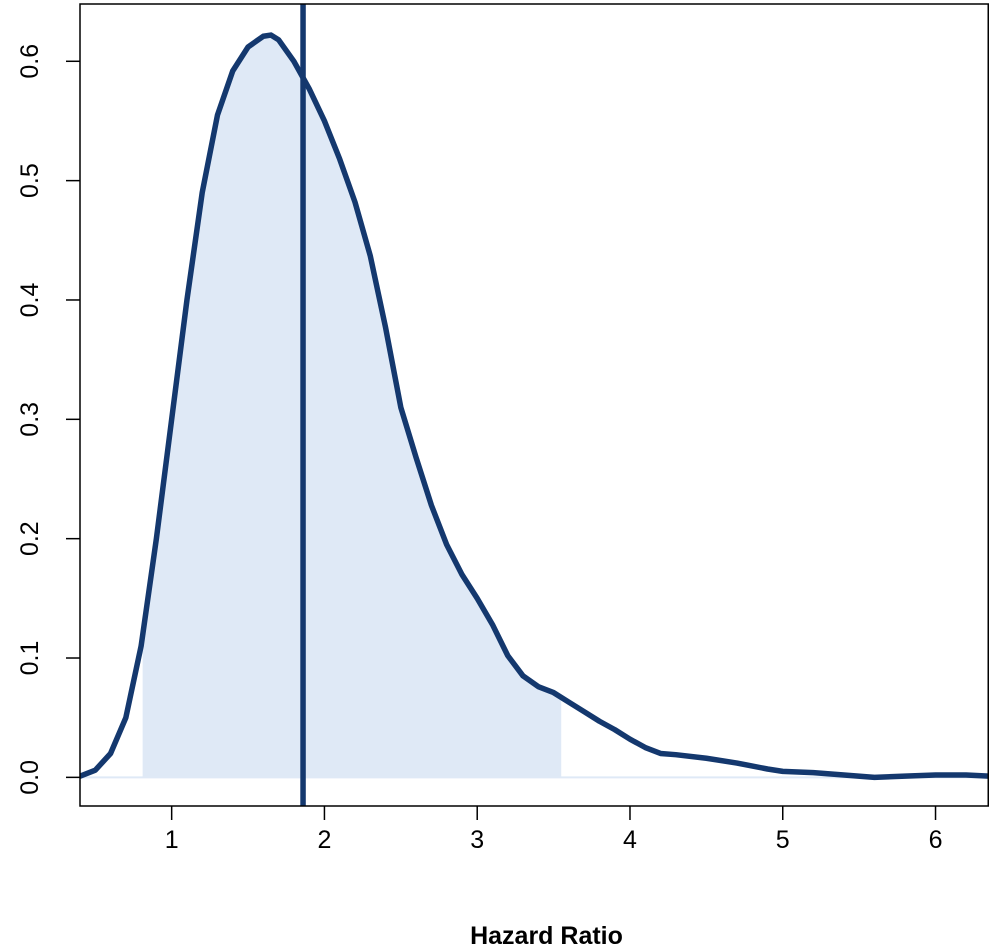 Image resolution: width=989 pixels, height=951 pixels. What do you see at coordinates (30, 658) in the screenshot?
I see `y-tick-label-1: 0.1` at bounding box center [30, 658].